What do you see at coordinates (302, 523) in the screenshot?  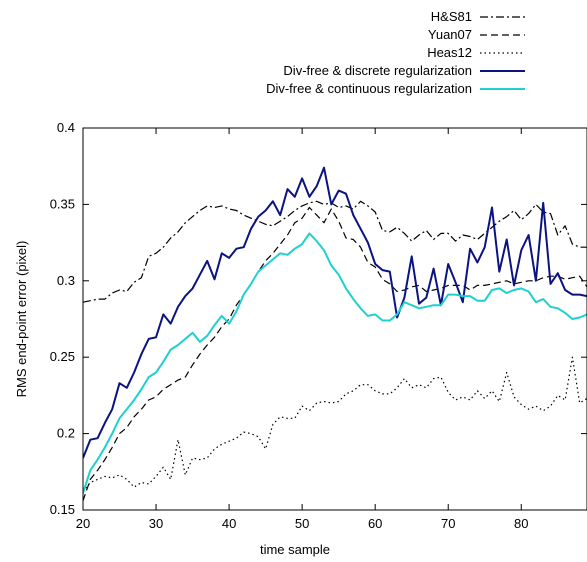 I see `x-tick-label: 50` at bounding box center [302, 523].